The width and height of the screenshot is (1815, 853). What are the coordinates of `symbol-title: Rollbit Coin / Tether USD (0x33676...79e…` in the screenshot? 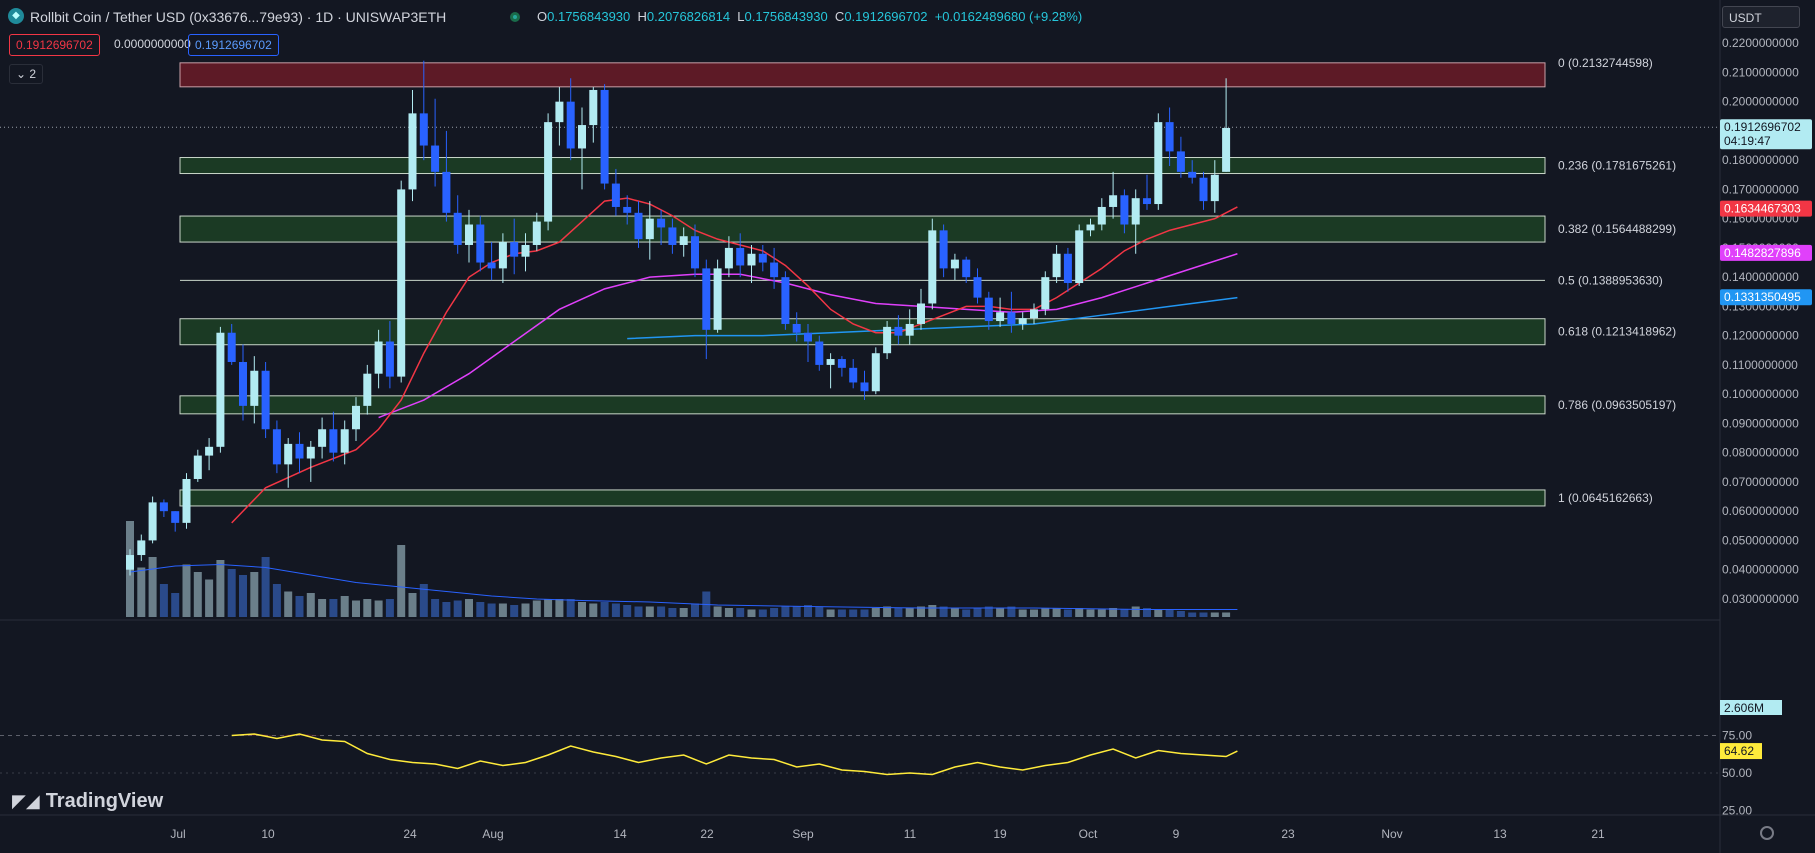 It's located at (238, 17).